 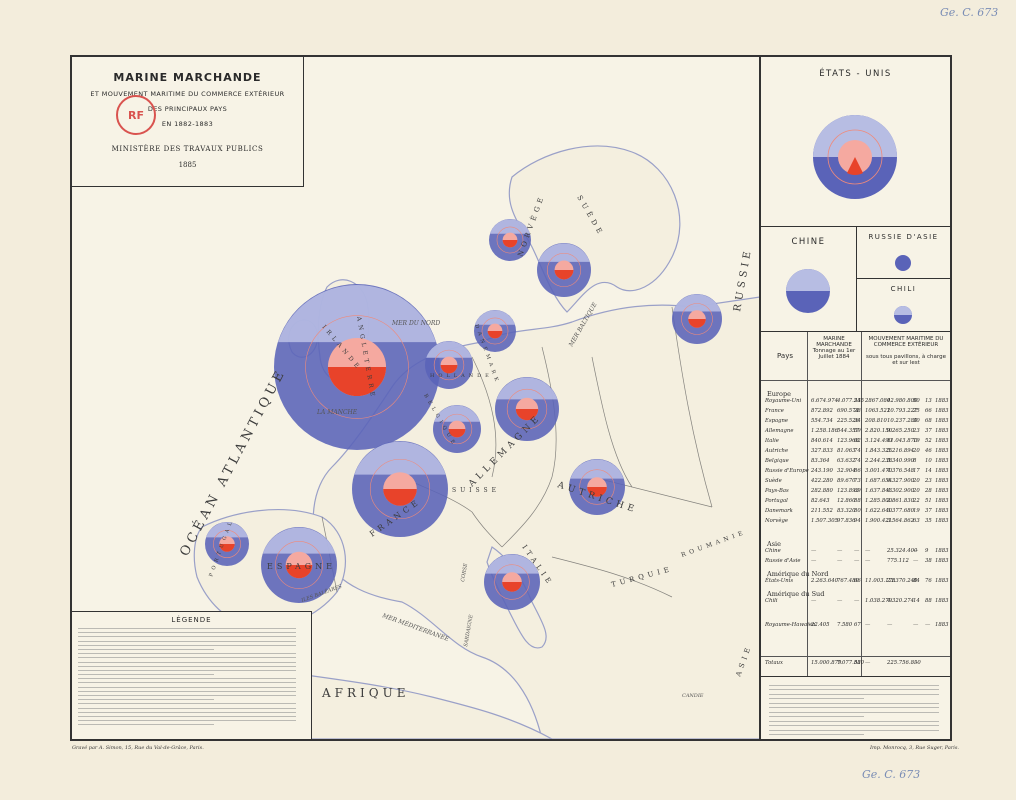 I want to click on table-cell: 10, so click(x=928, y=461).